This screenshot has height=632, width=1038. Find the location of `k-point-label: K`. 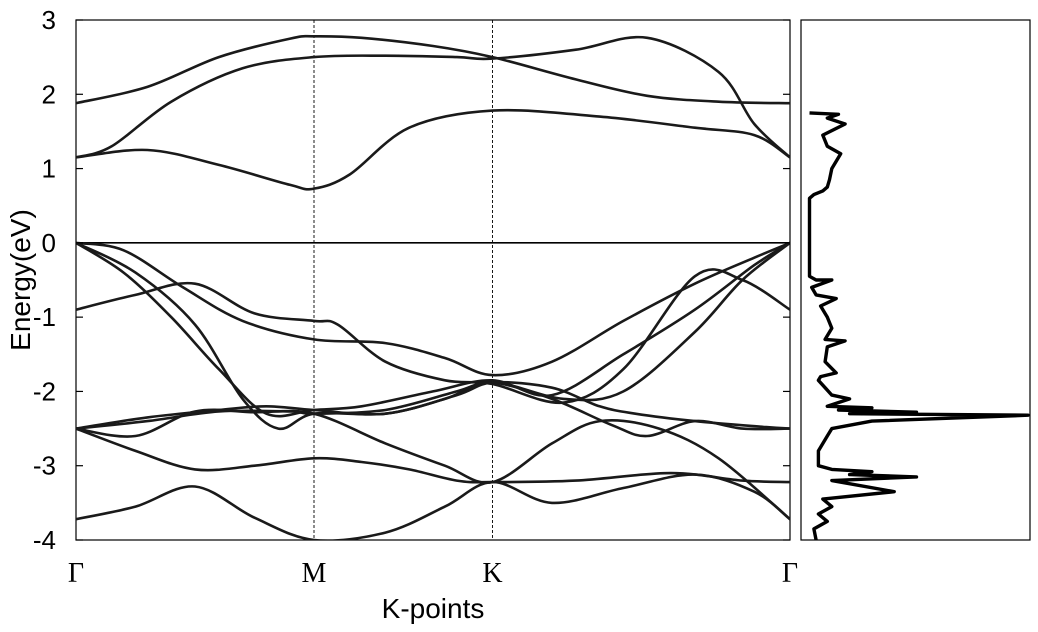

k-point-label: K is located at coordinates (492, 573).